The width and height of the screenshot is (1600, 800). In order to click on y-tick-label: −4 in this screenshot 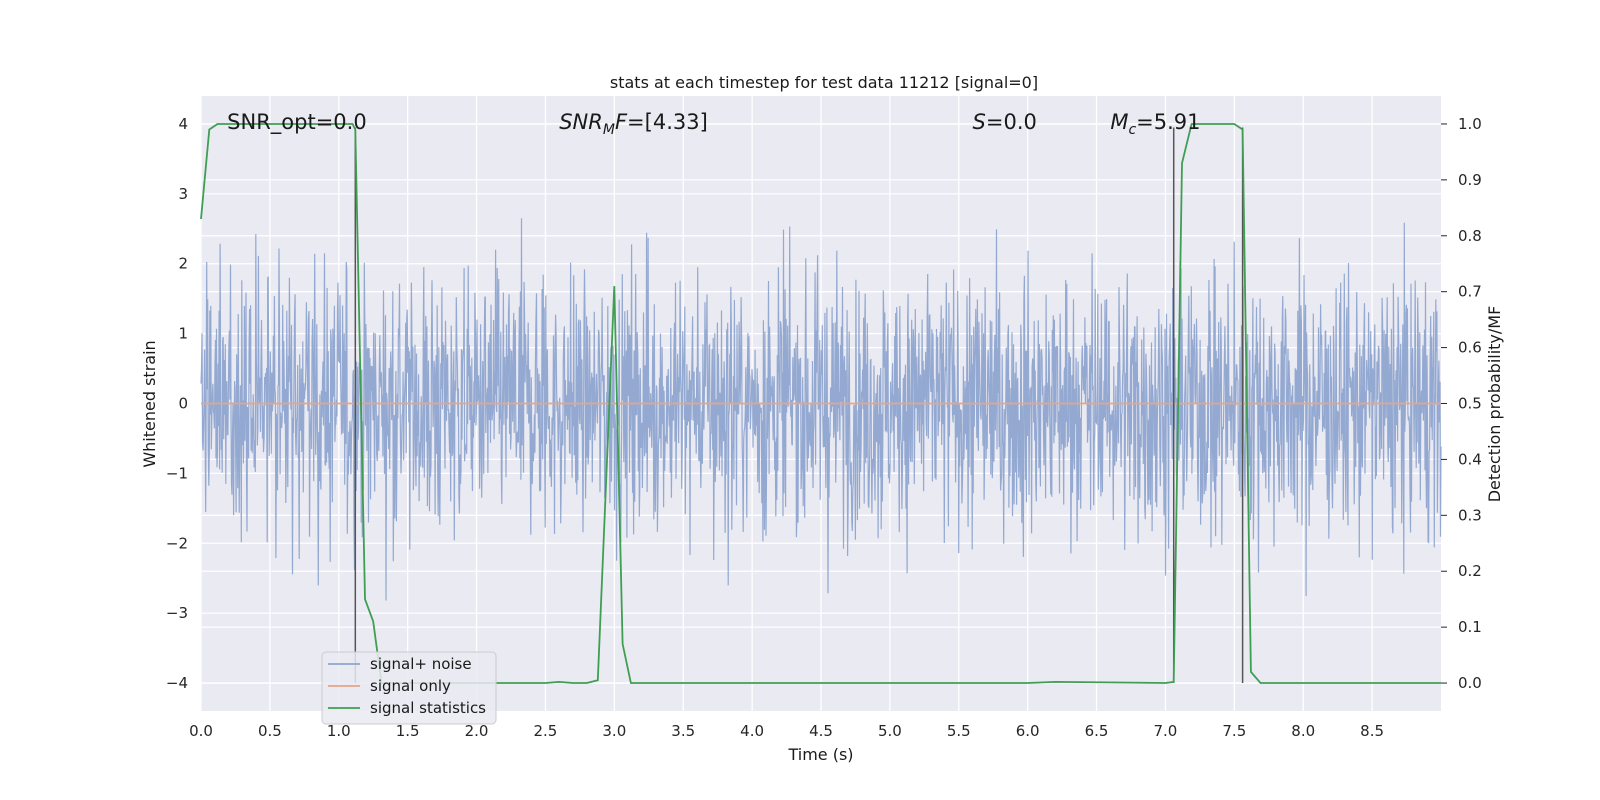, I will do `click(177, 683)`.